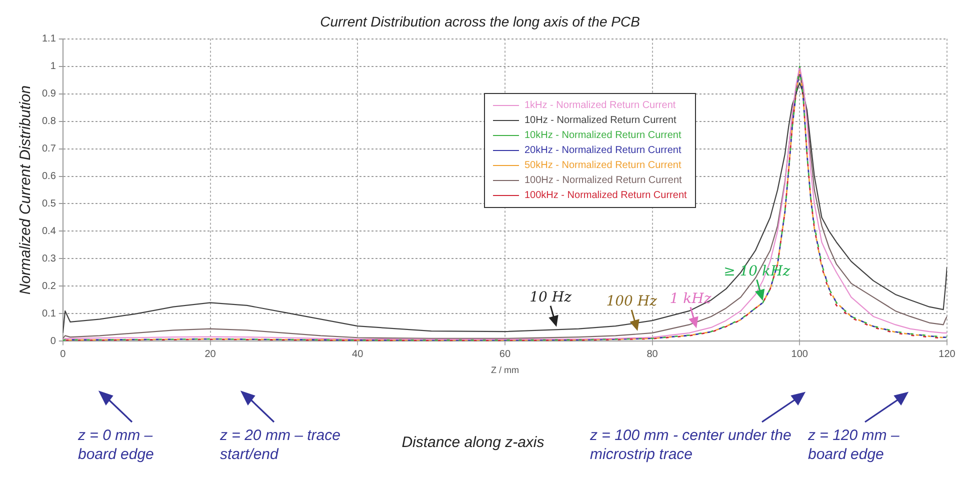 This screenshot has width=967, height=481. Describe the element at coordinates (691, 445) in the screenshot. I see `text: z = 100 mm - center under the microstrip trace` at that location.